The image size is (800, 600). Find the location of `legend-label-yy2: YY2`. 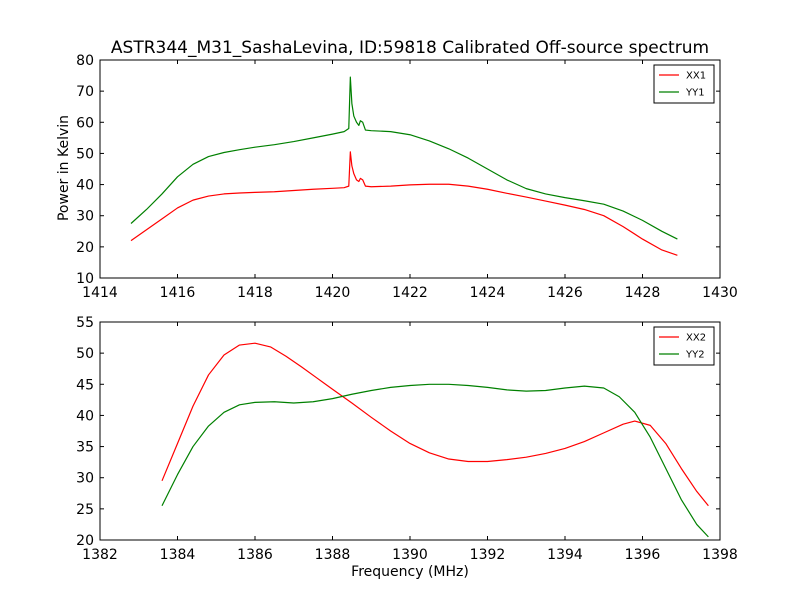

legend-label-yy2: YY2 is located at coordinates (695, 355).